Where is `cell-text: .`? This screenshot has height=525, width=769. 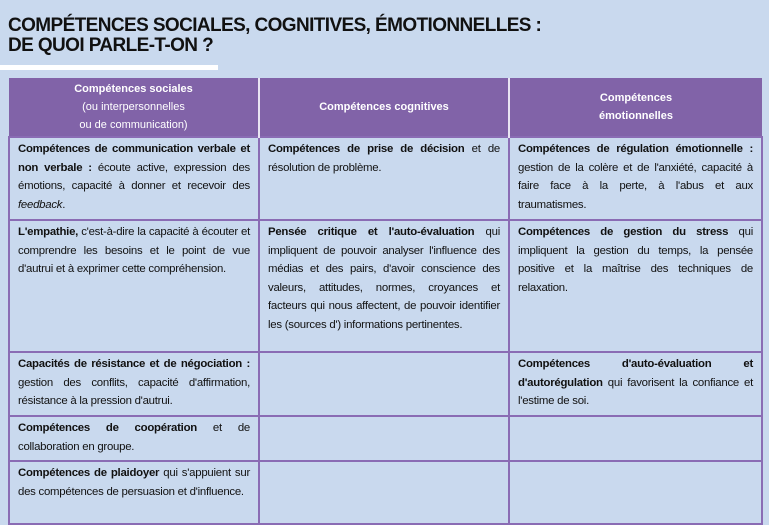 cell-text: . is located at coordinates (64, 204).